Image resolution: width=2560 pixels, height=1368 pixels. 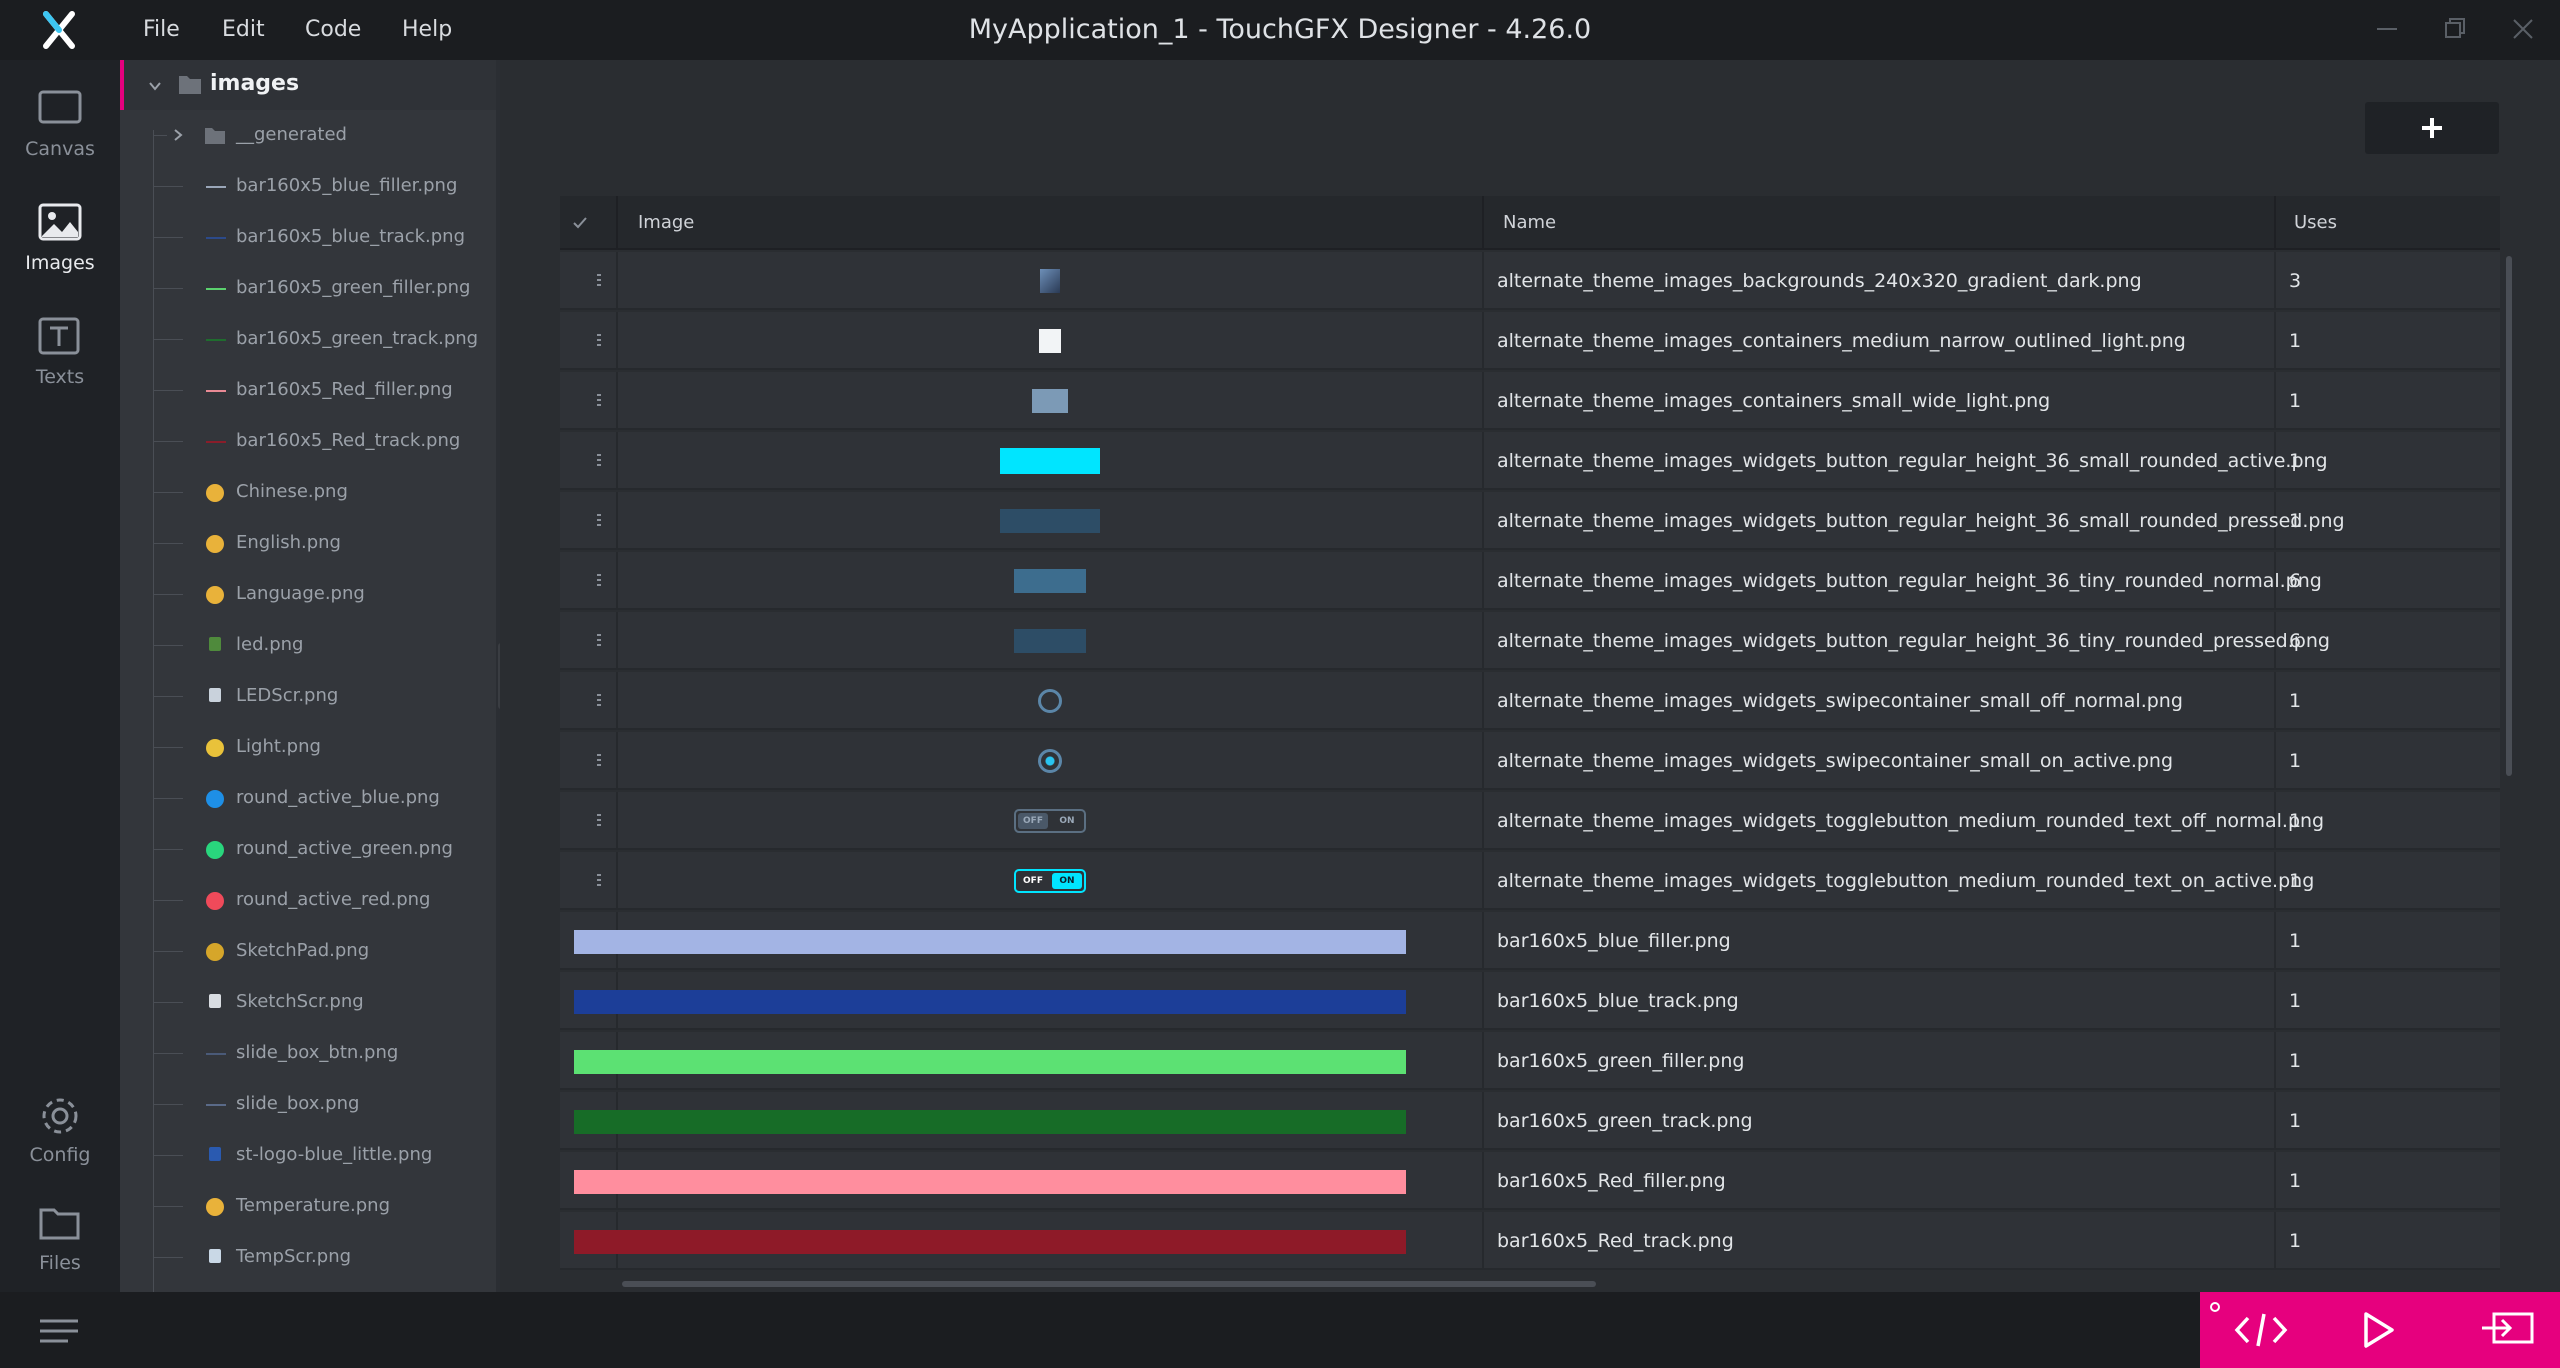 What do you see at coordinates (308, 1104) in the screenshot?
I see `tree-item: slide_box.png` at bounding box center [308, 1104].